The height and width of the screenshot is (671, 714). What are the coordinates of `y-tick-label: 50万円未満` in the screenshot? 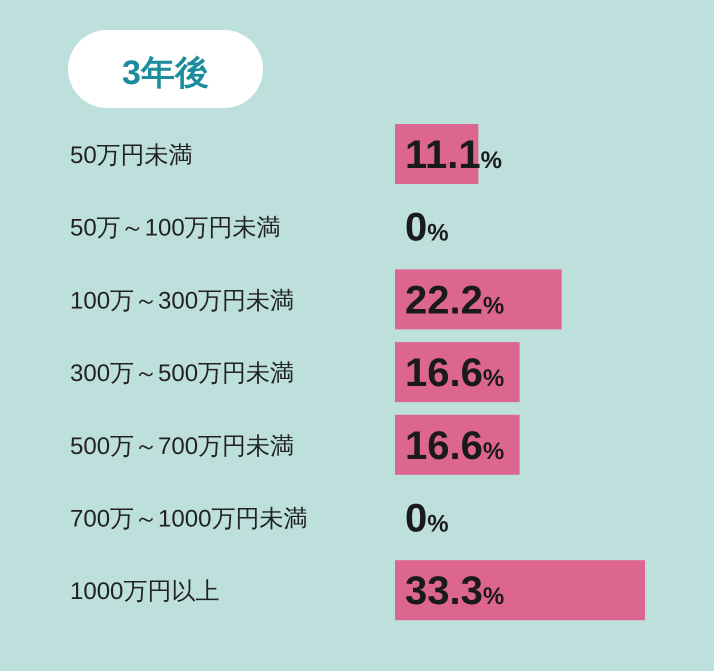 It's located at (131, 155).